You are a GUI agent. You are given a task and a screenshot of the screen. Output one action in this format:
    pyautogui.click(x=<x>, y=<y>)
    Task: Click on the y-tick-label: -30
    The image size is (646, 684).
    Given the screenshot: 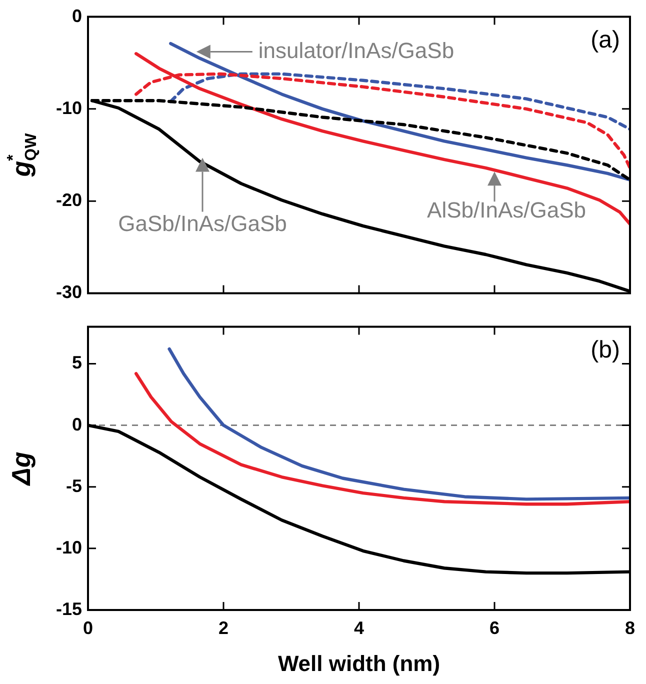 What is the action you would take?
    pyautogui.click(x=69, y=292)
    